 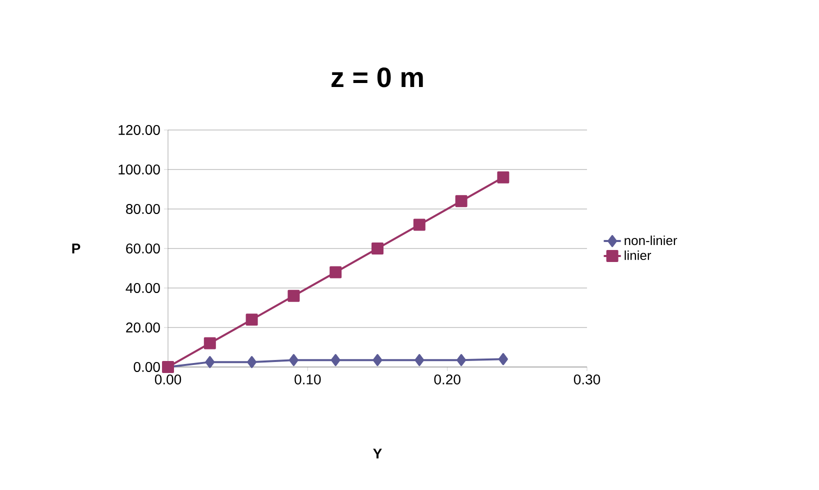 I want to click on y-tick-label: 60.00, so click(x=143, y=249).